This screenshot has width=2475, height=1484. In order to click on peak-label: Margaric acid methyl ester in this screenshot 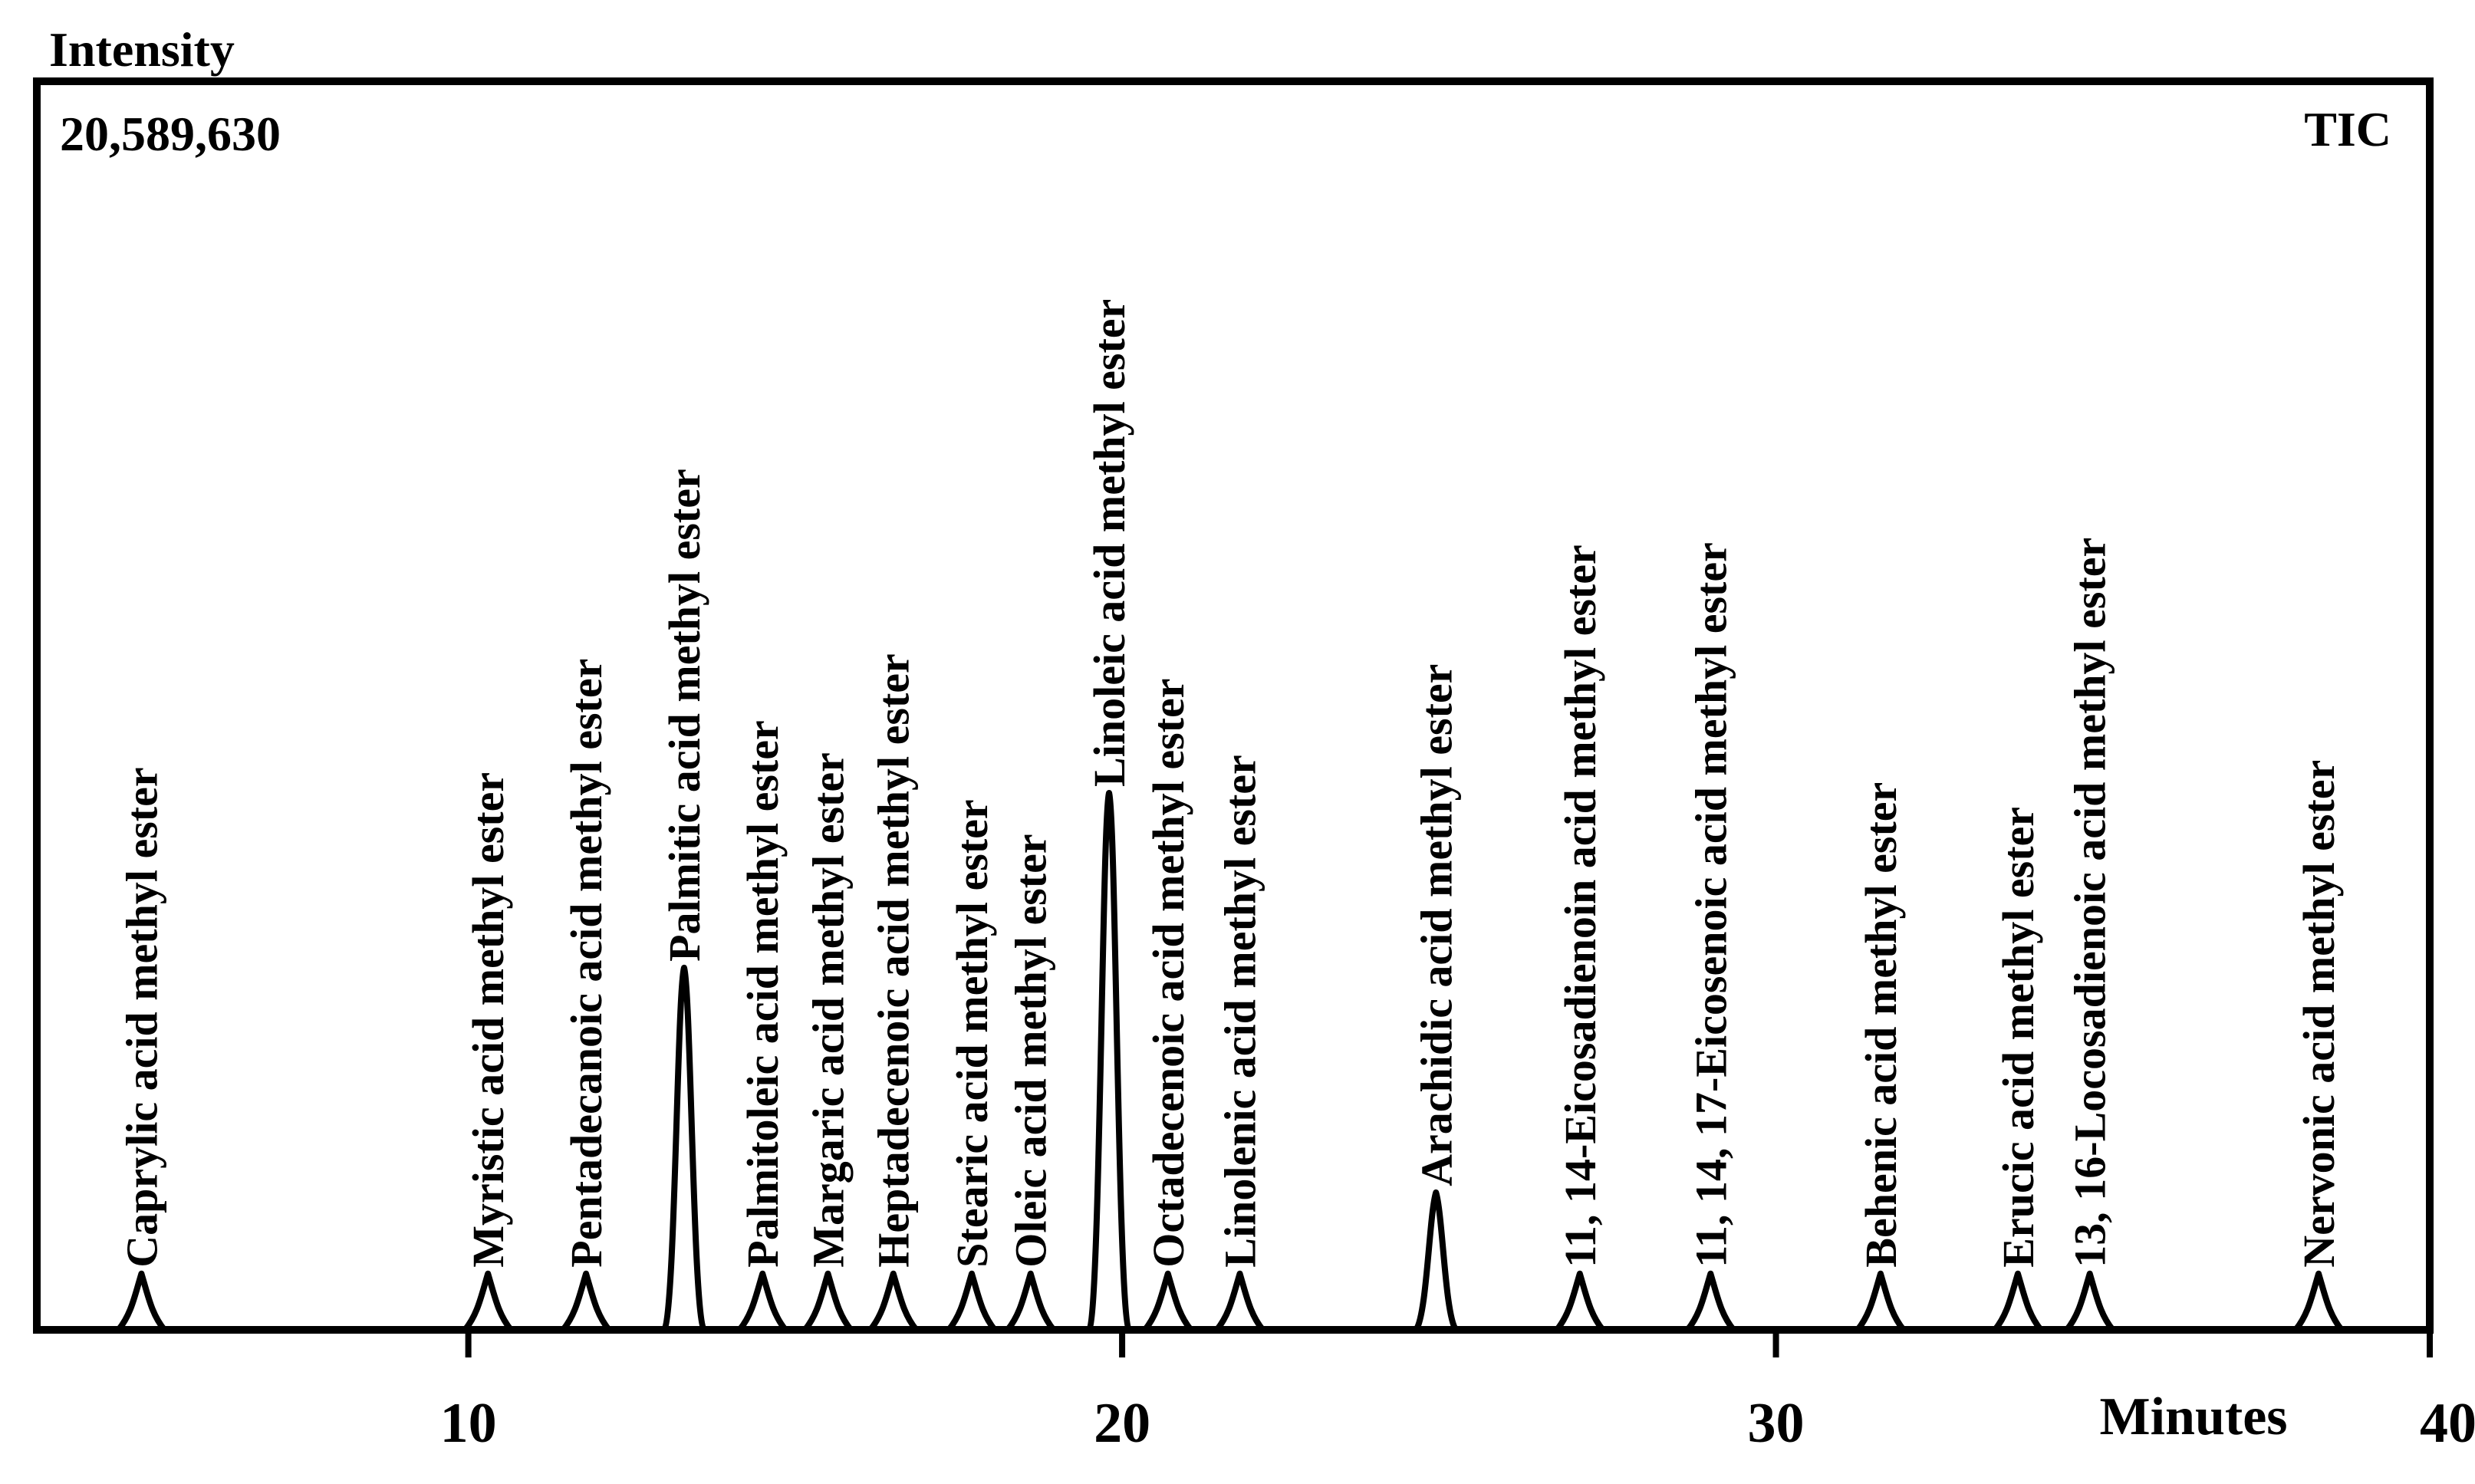, I will do `click(828, 1010)`.